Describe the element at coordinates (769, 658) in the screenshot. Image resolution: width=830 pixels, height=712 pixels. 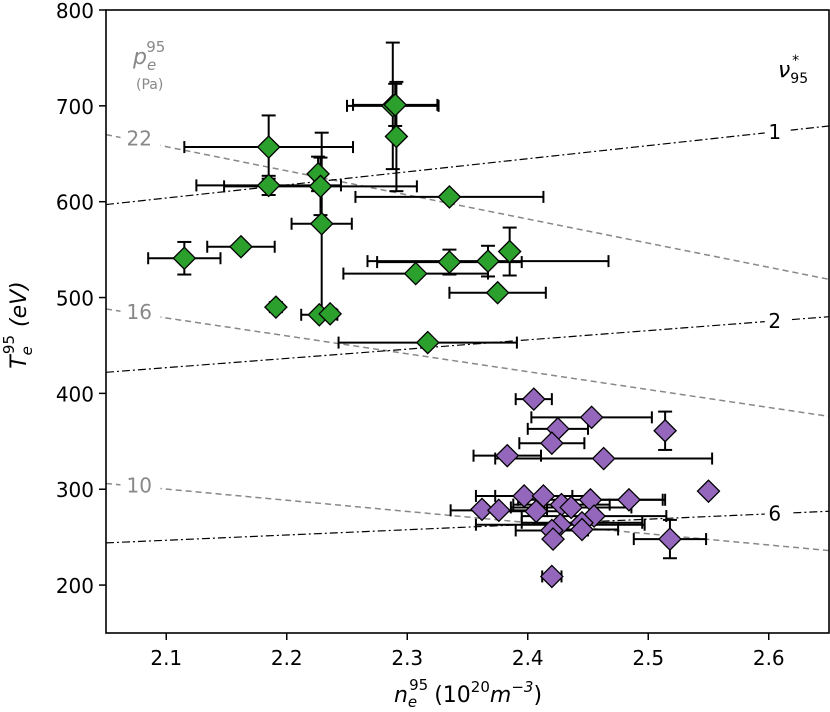
I see `x-tick-label: 2.6` at that location.